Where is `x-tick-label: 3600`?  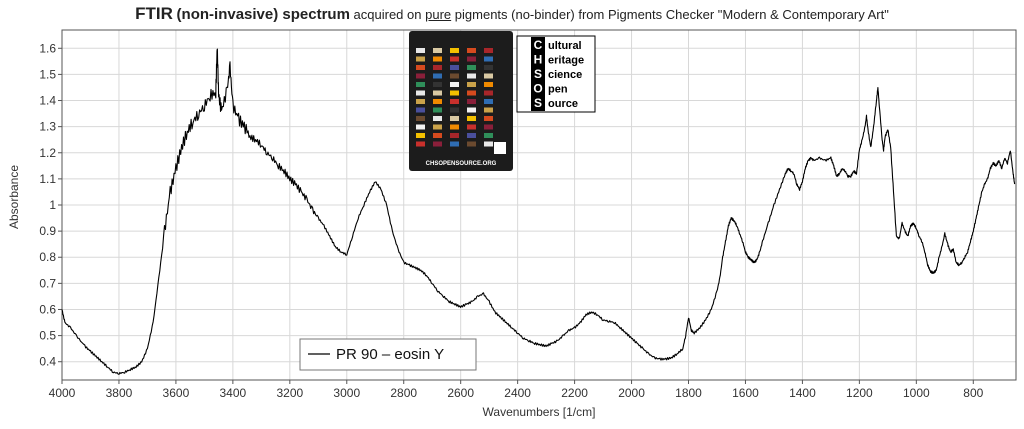
x-tick-label: 3600 is located at coordinates (176, 393).